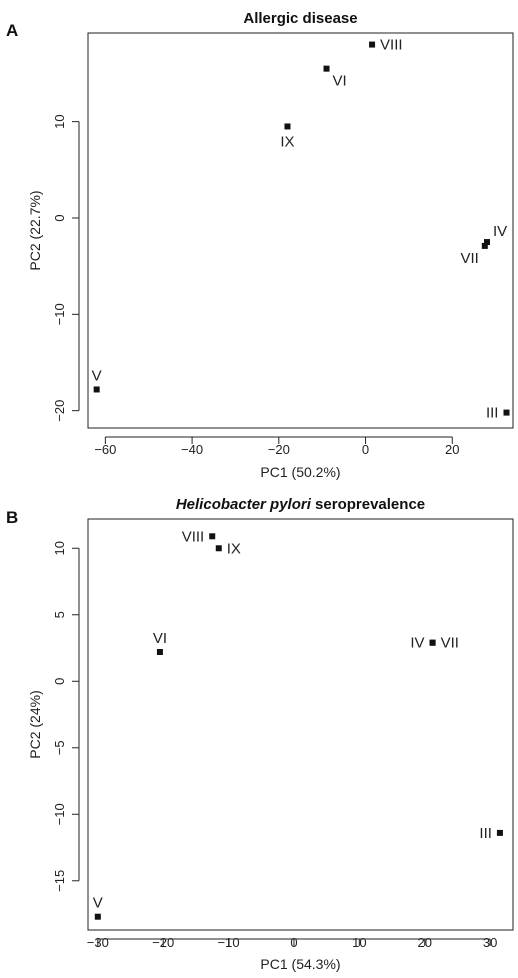 The height and width of the screenshot is (978, 518). Describe the element at coordinates (98, 942) in the screenshot. I see `x-tick-label: −30` at that location.